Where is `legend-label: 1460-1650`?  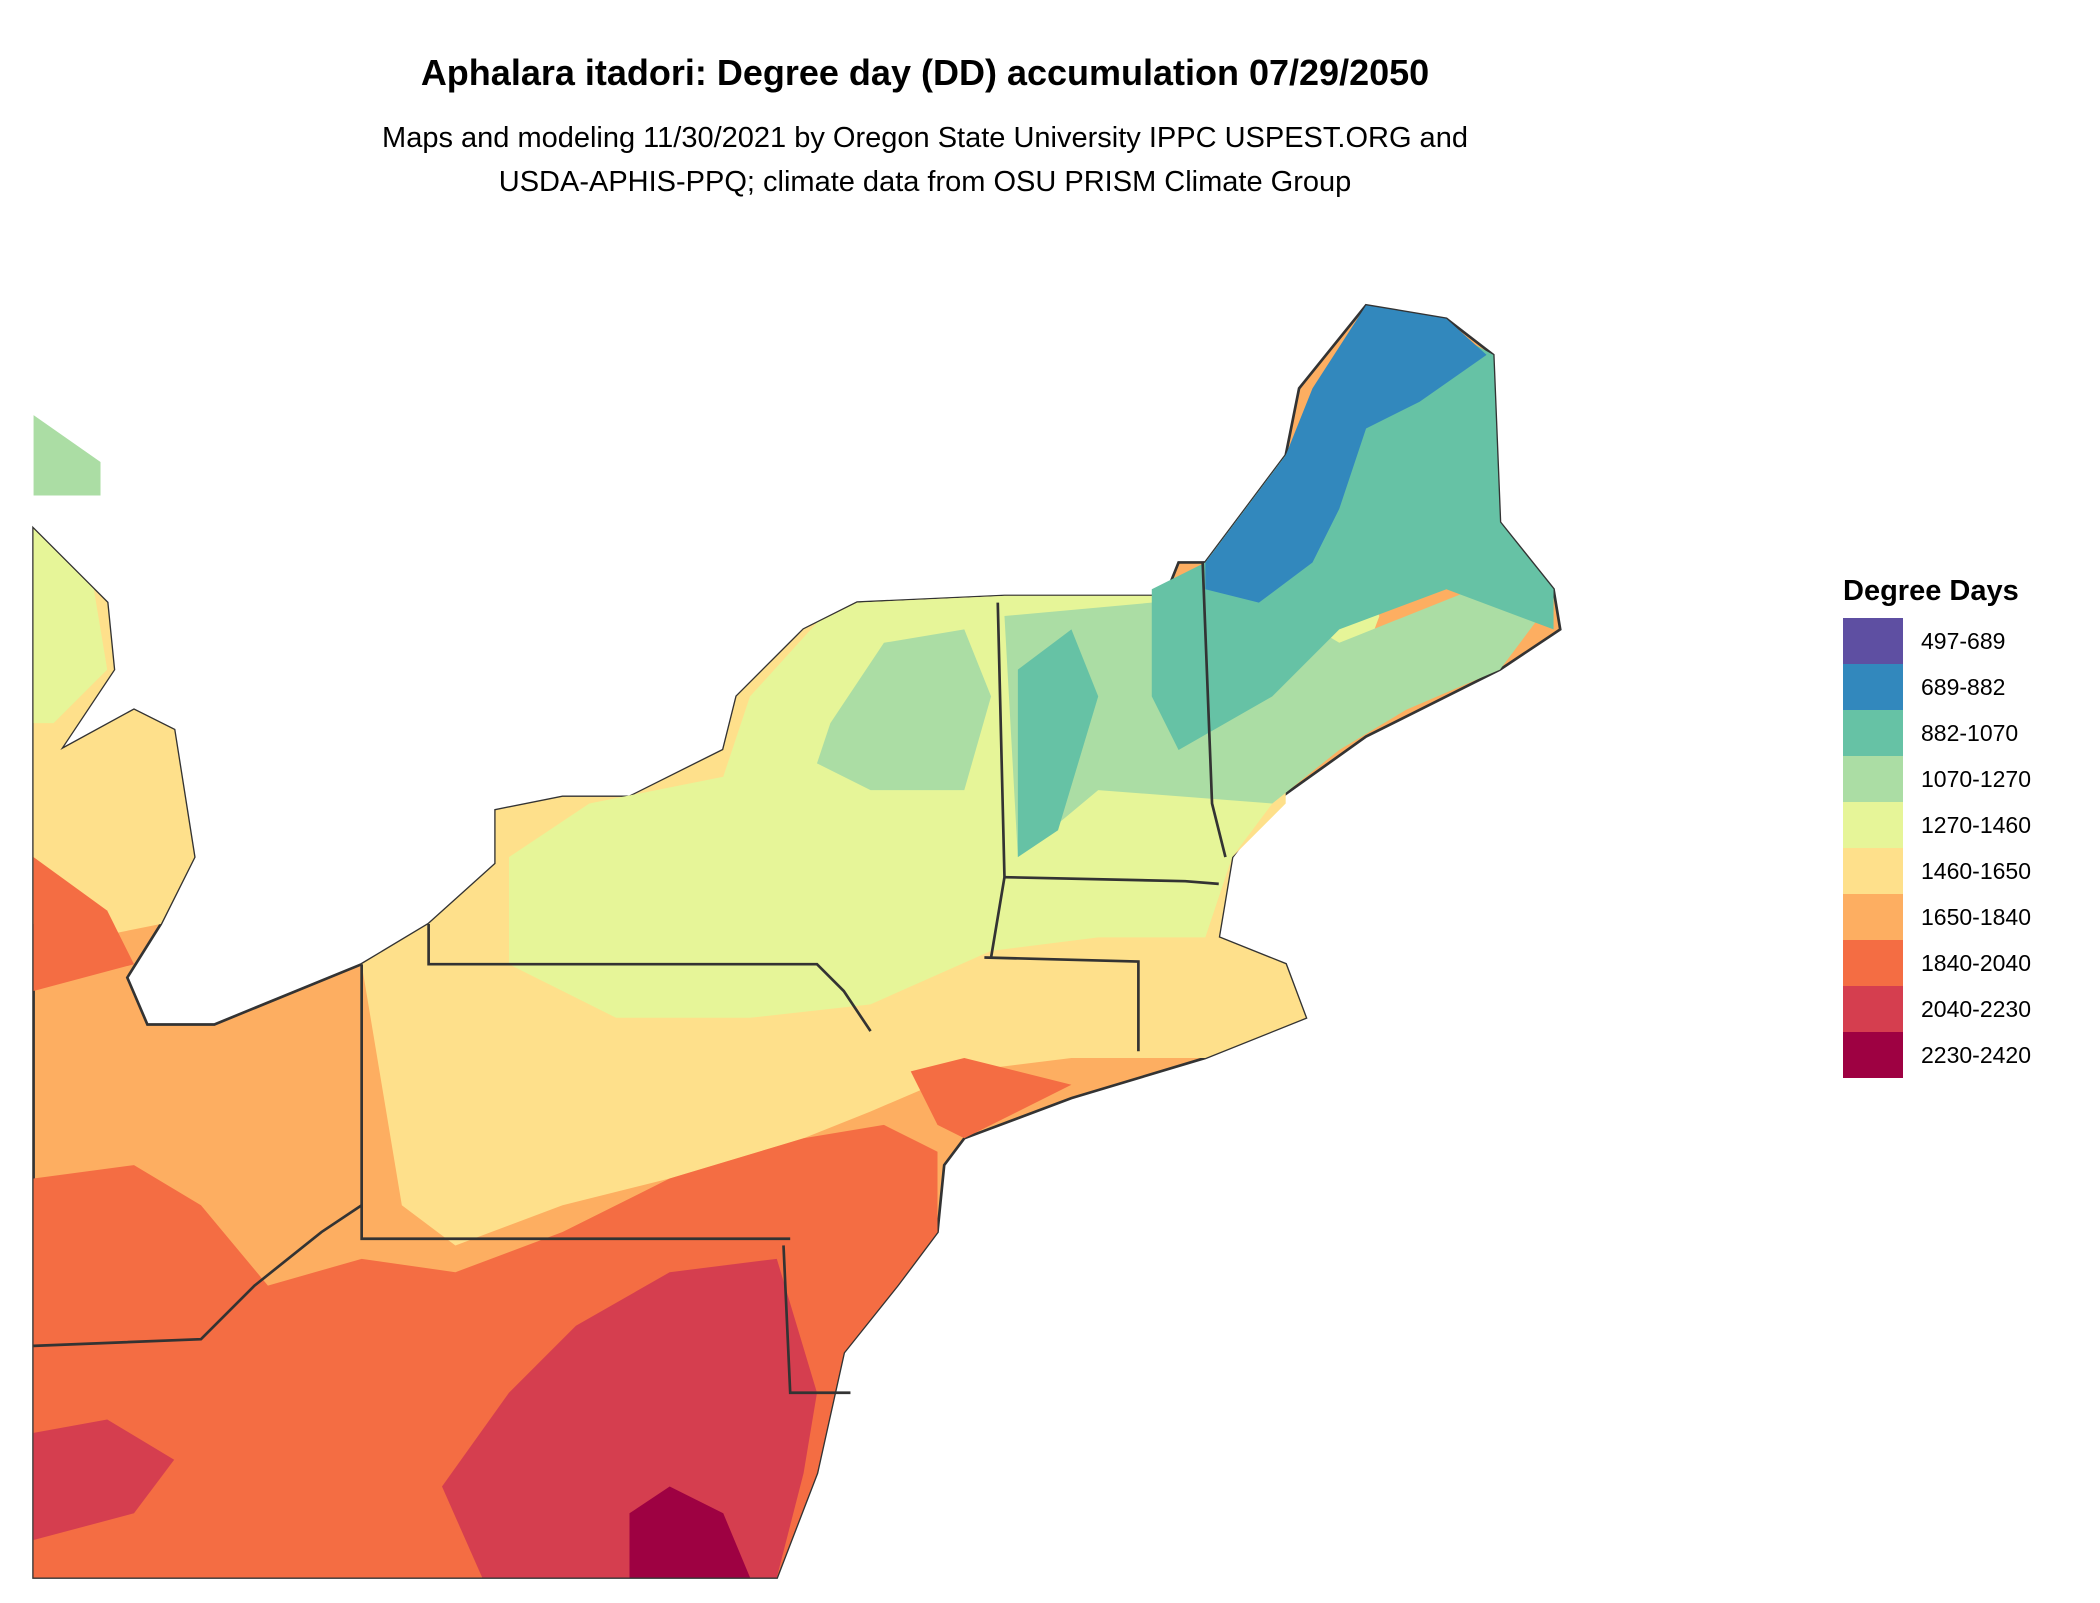 legend-label: 1460-1650 is located at coordinates (1976, 870).